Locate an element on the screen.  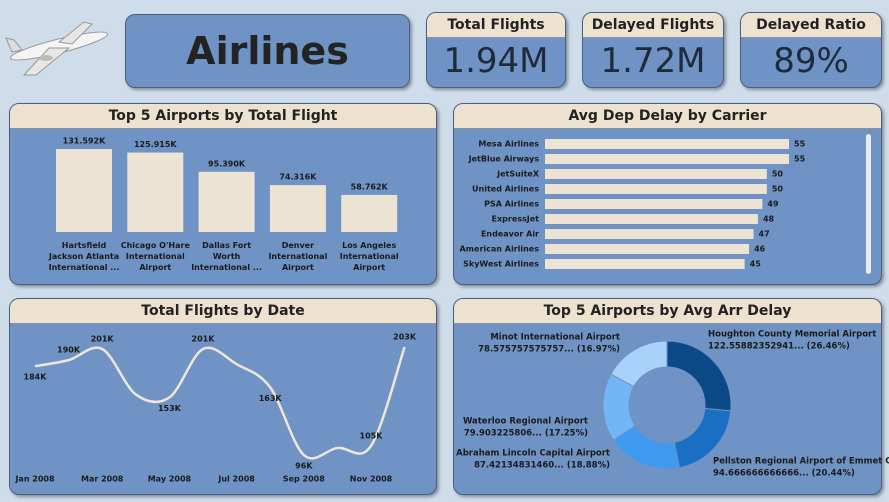
data-label: 79.903225806... (17.25%) is located at coordinates (526, 434).